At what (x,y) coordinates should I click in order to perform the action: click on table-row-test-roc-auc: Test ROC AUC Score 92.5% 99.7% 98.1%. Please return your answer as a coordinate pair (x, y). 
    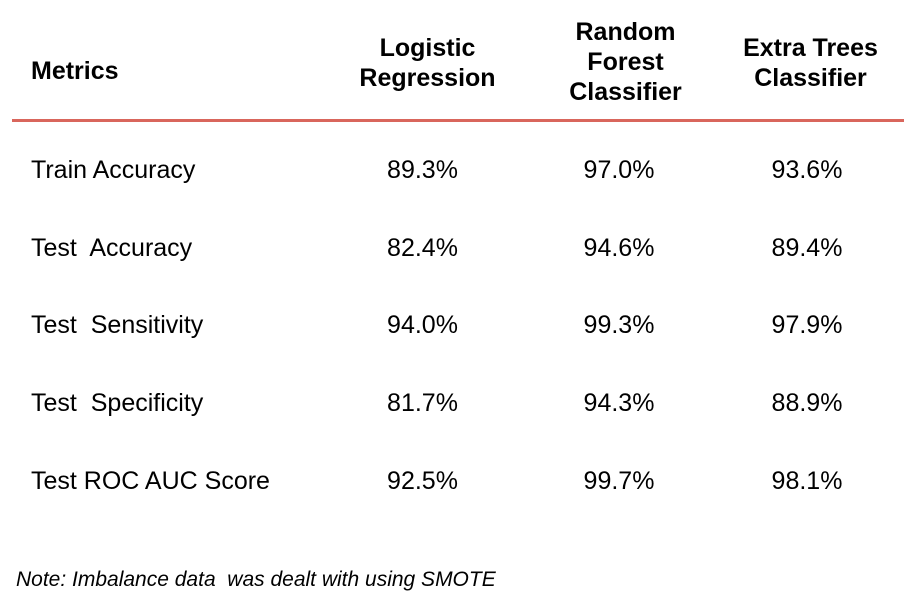
    Looking at the image, I should click on (457, 481).